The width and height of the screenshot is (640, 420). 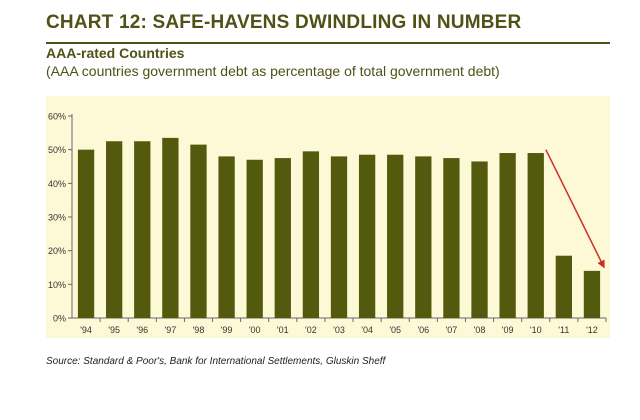 What do you see at coordinates (283, 330) in the screenshot?
I see `x-tick-label: '01` at bounding box center [283, 330].